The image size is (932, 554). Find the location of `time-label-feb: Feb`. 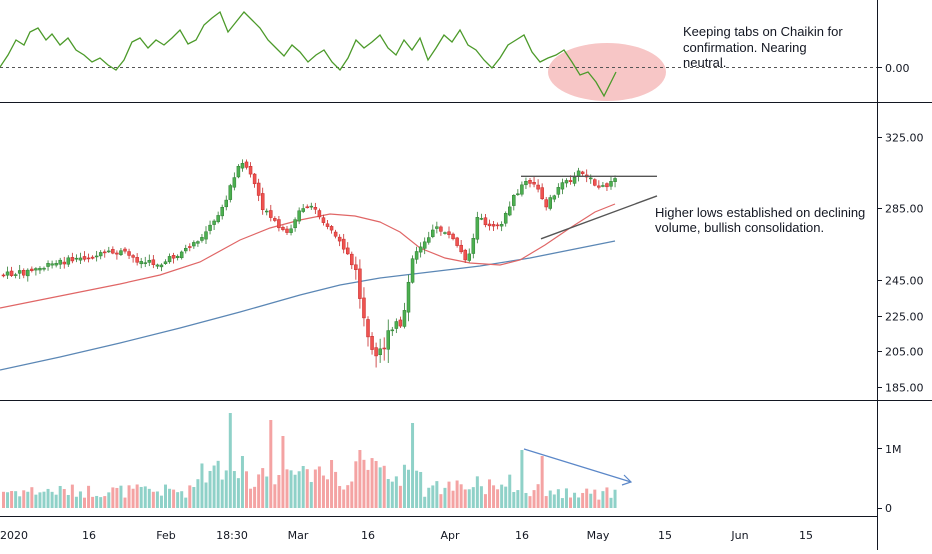

time-label-feb: Feb is located at coordinates (165, 535).